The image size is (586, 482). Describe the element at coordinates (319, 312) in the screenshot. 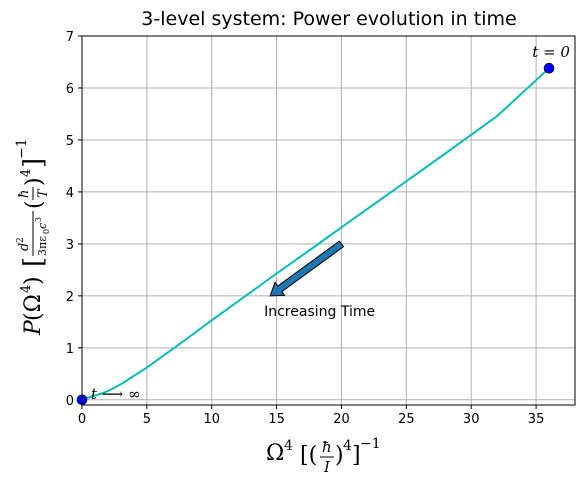

I see `annotation-text: Increasing Time` at that location.